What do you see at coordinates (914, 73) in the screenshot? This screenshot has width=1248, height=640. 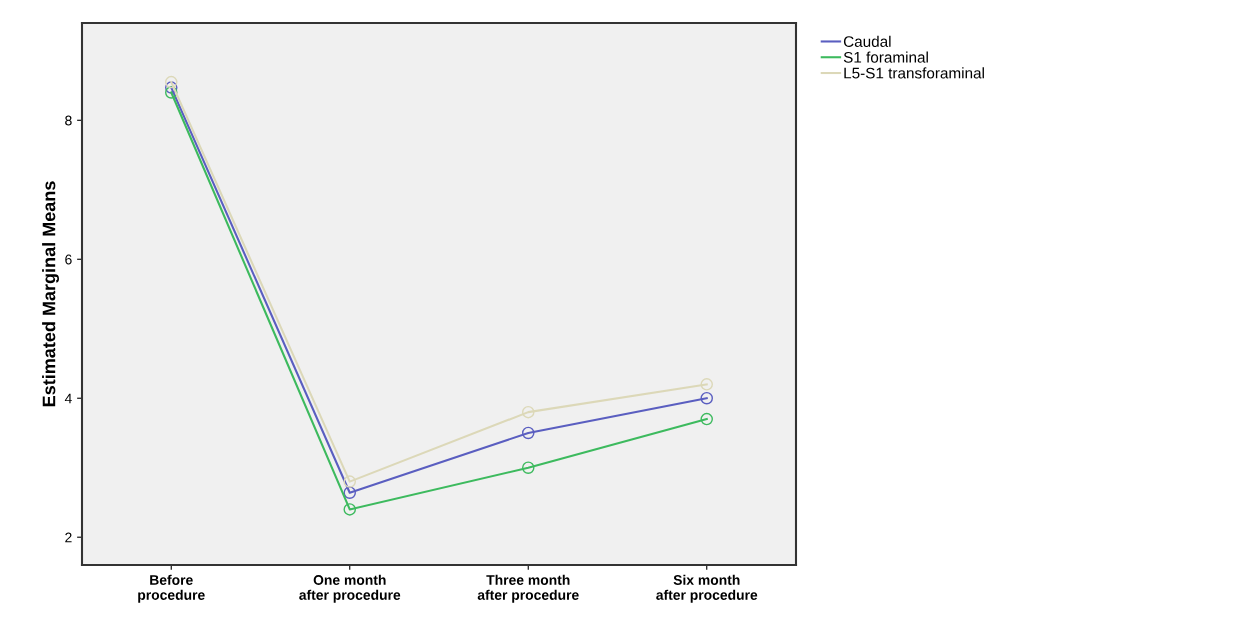 I see `legend-label: L5-S1 transforaminal` at bounding box center [914, 73].